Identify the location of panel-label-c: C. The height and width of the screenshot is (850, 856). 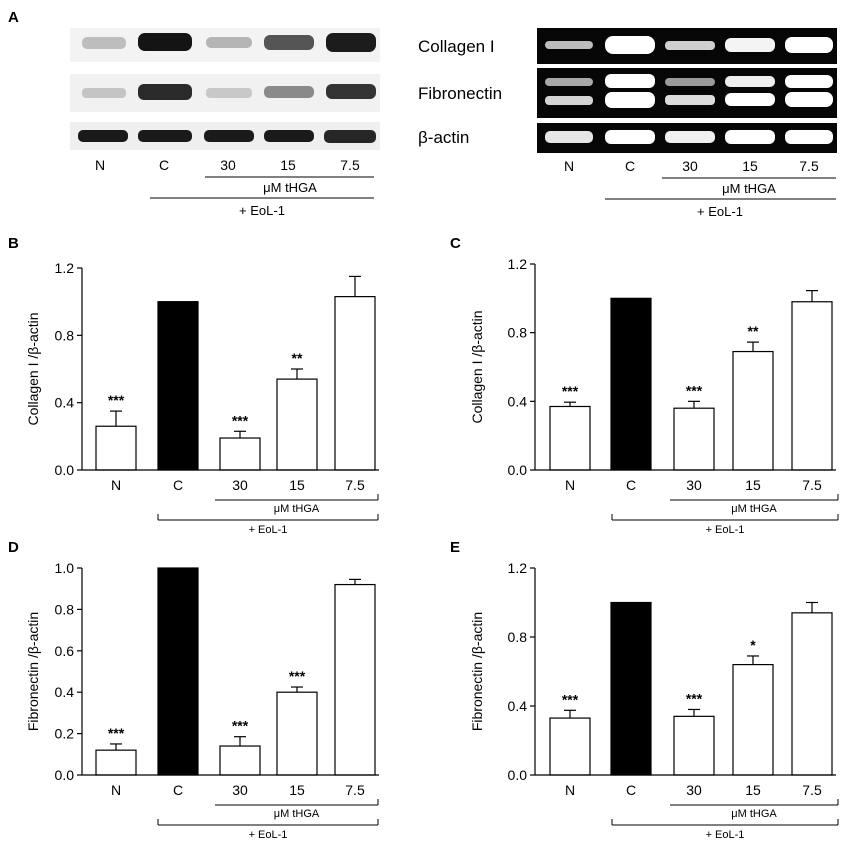
(455, 243).